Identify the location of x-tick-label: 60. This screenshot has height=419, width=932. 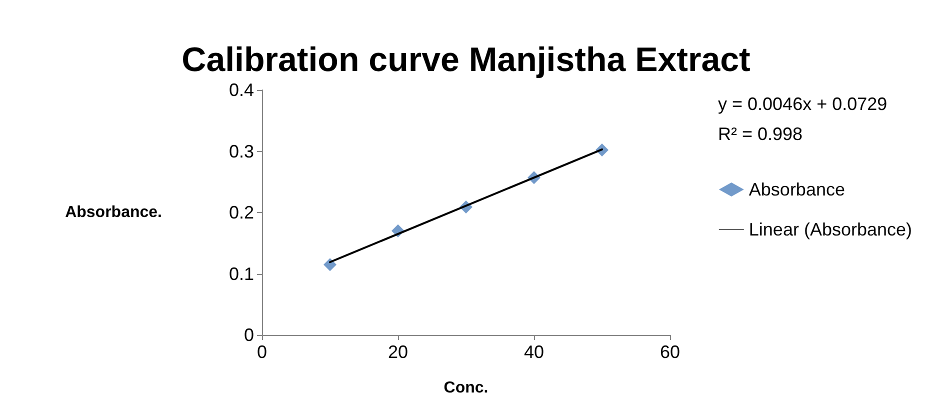
(670, 352).